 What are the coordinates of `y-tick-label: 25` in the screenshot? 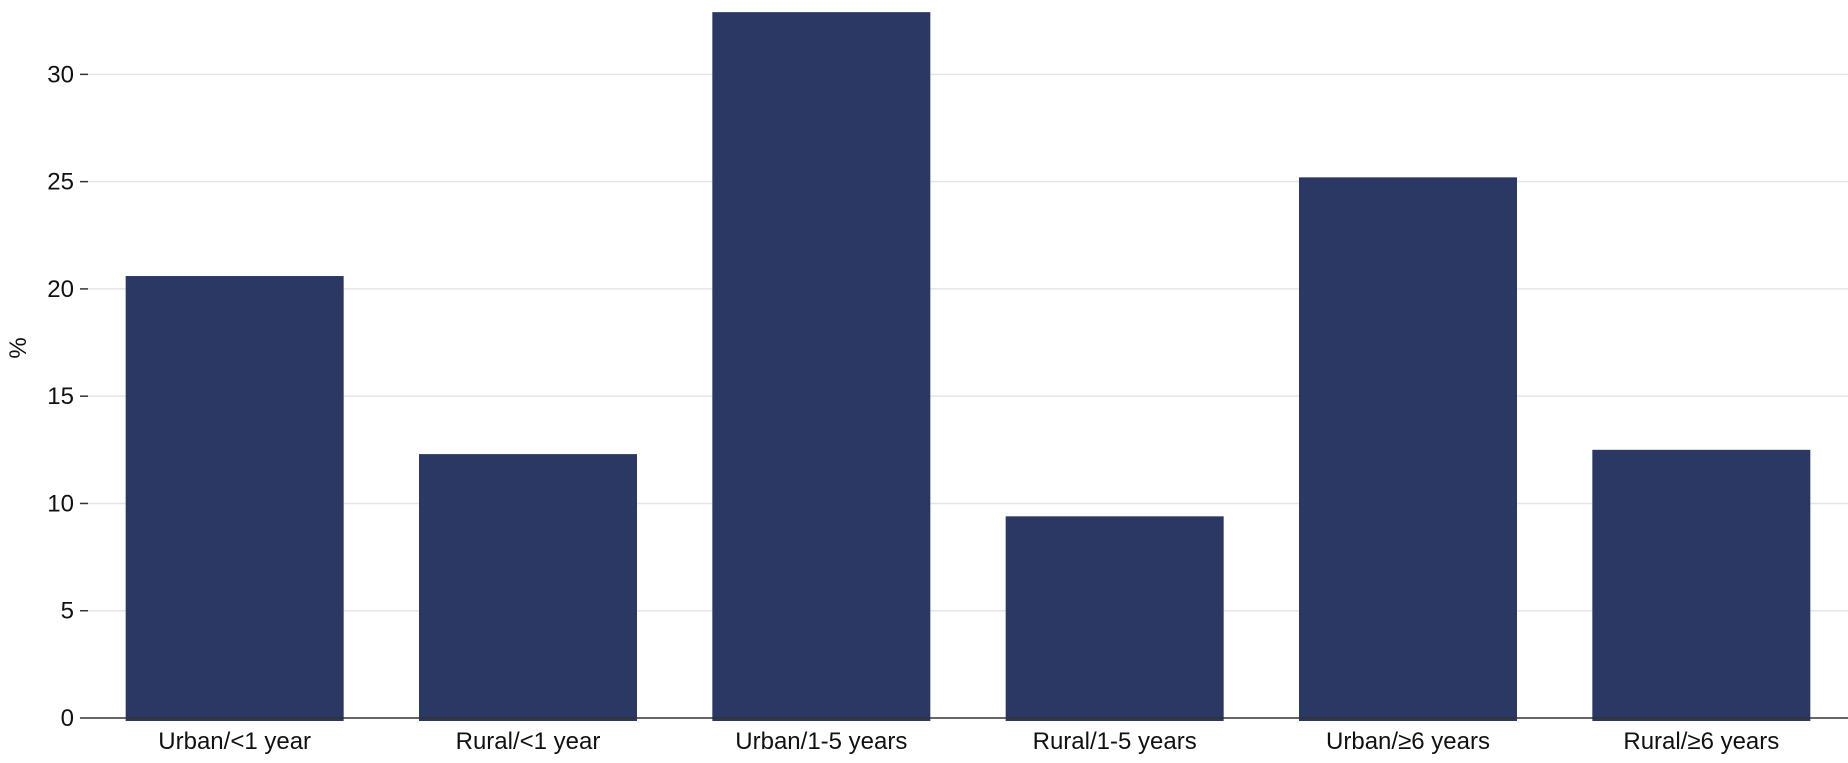 It's located at (60, 182).